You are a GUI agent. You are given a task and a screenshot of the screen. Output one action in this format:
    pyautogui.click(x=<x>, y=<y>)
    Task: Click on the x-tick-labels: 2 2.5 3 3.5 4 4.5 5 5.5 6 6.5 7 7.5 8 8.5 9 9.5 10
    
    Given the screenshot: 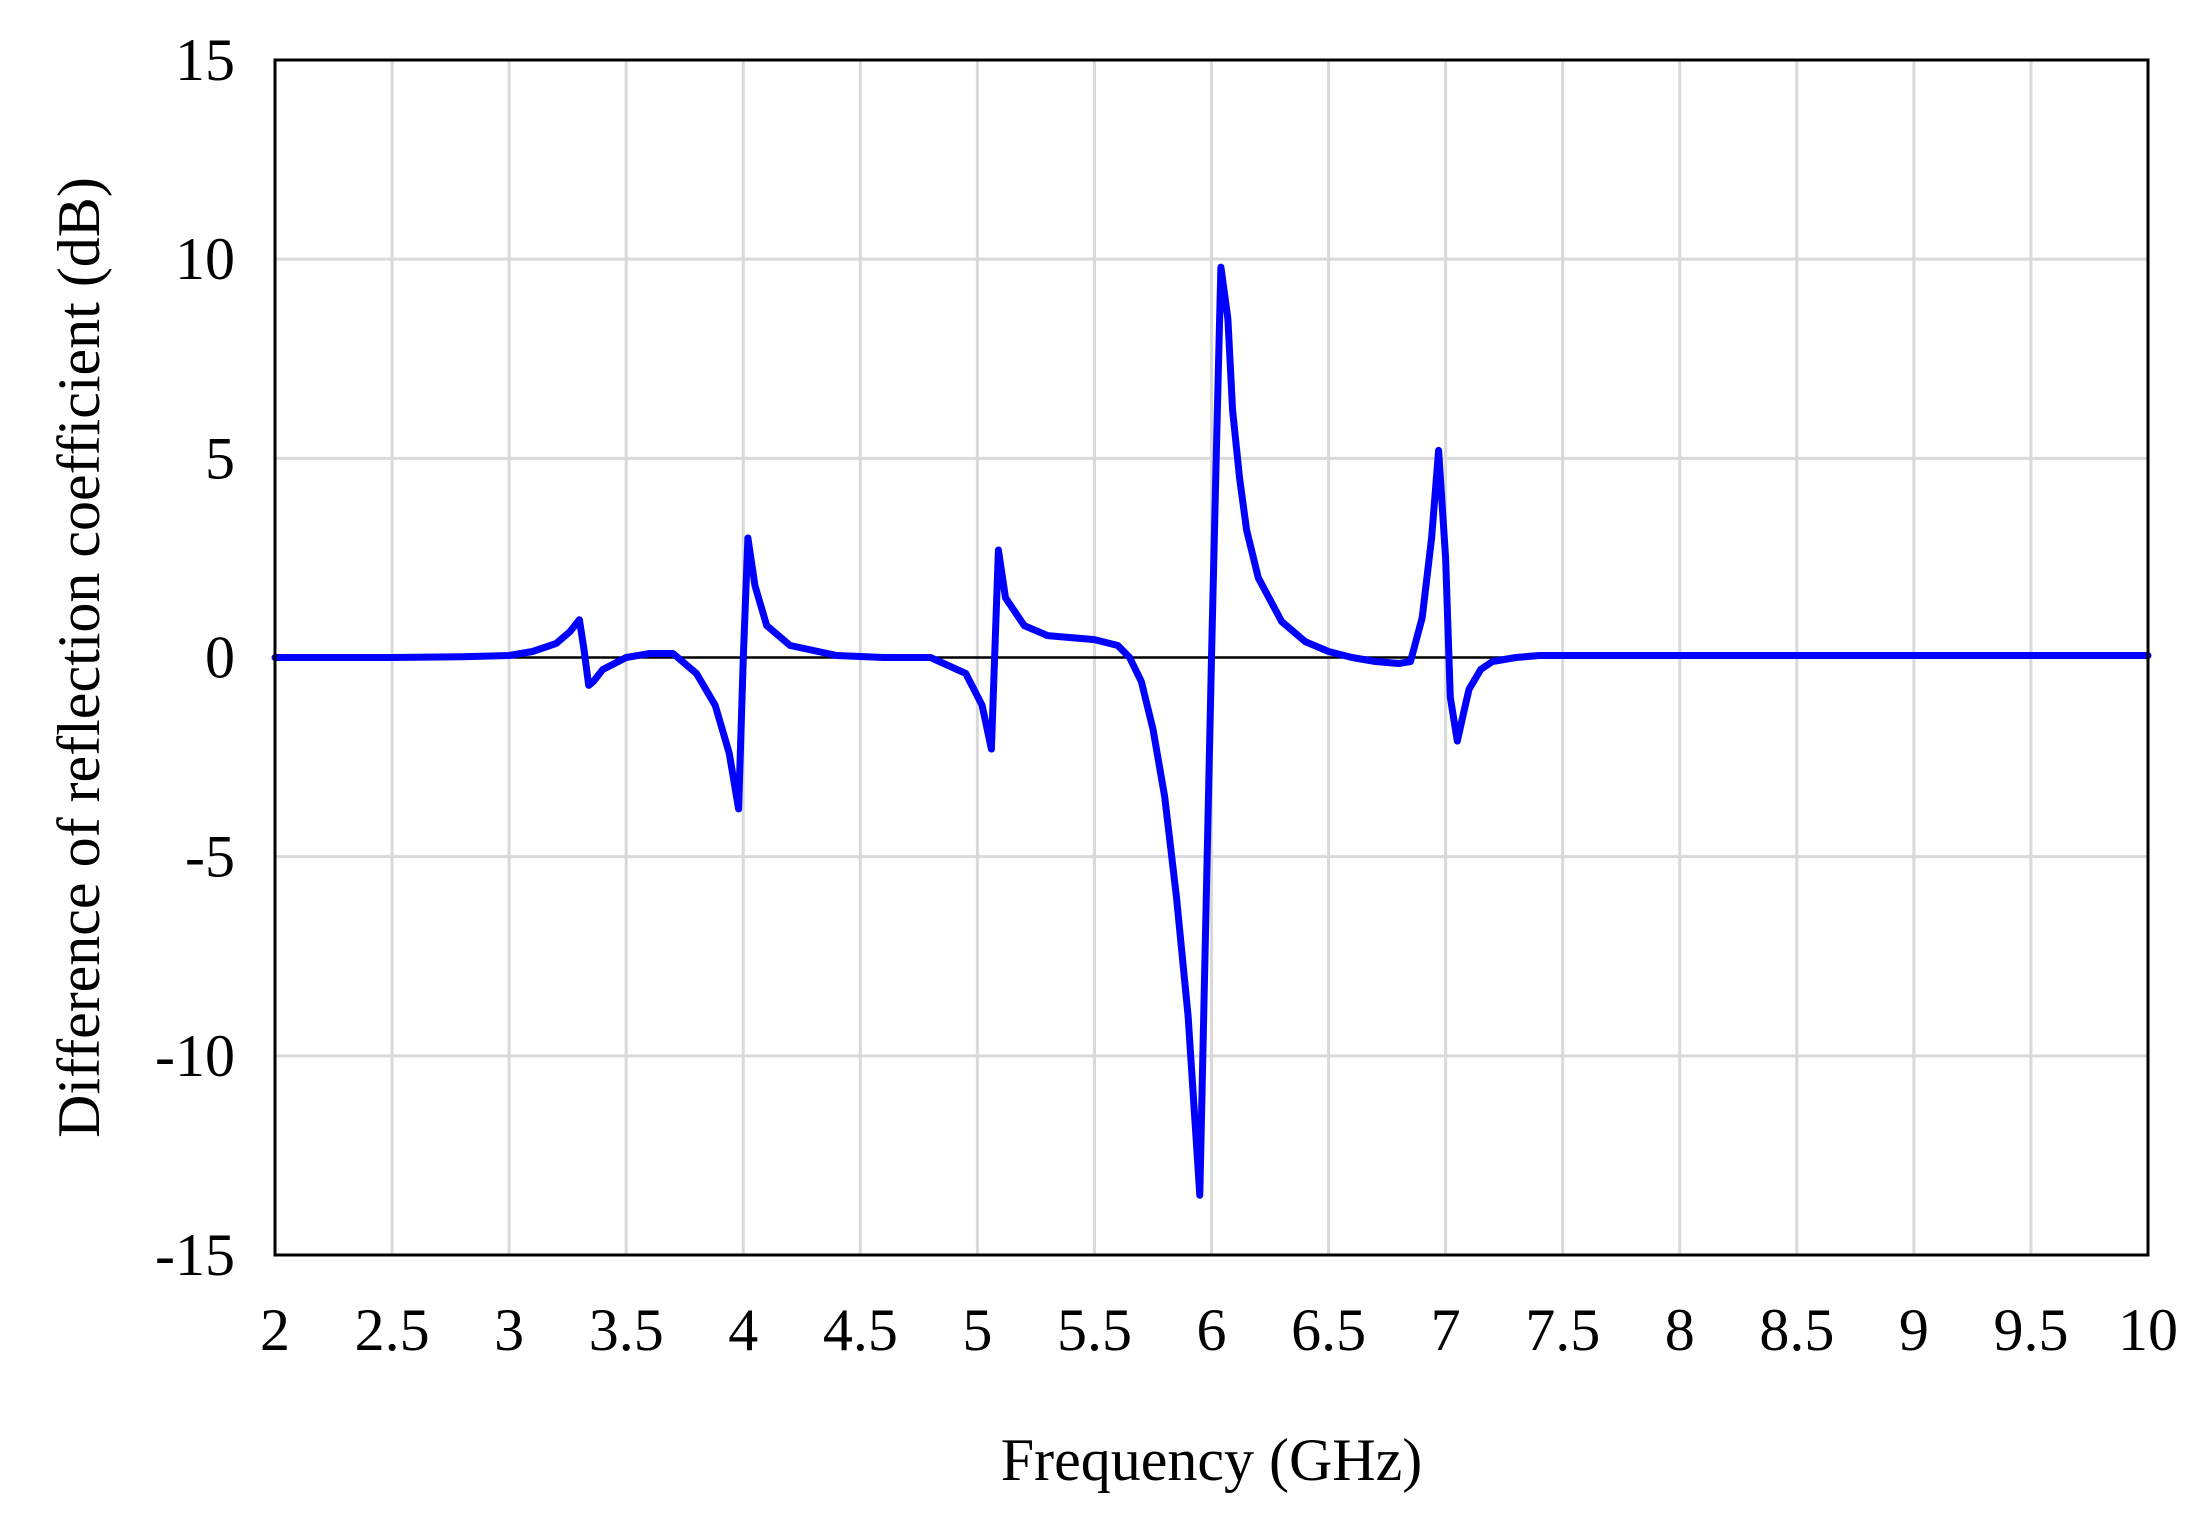 What is the action you would take?
    pyautogui.click(x=1219, y=1330)
    